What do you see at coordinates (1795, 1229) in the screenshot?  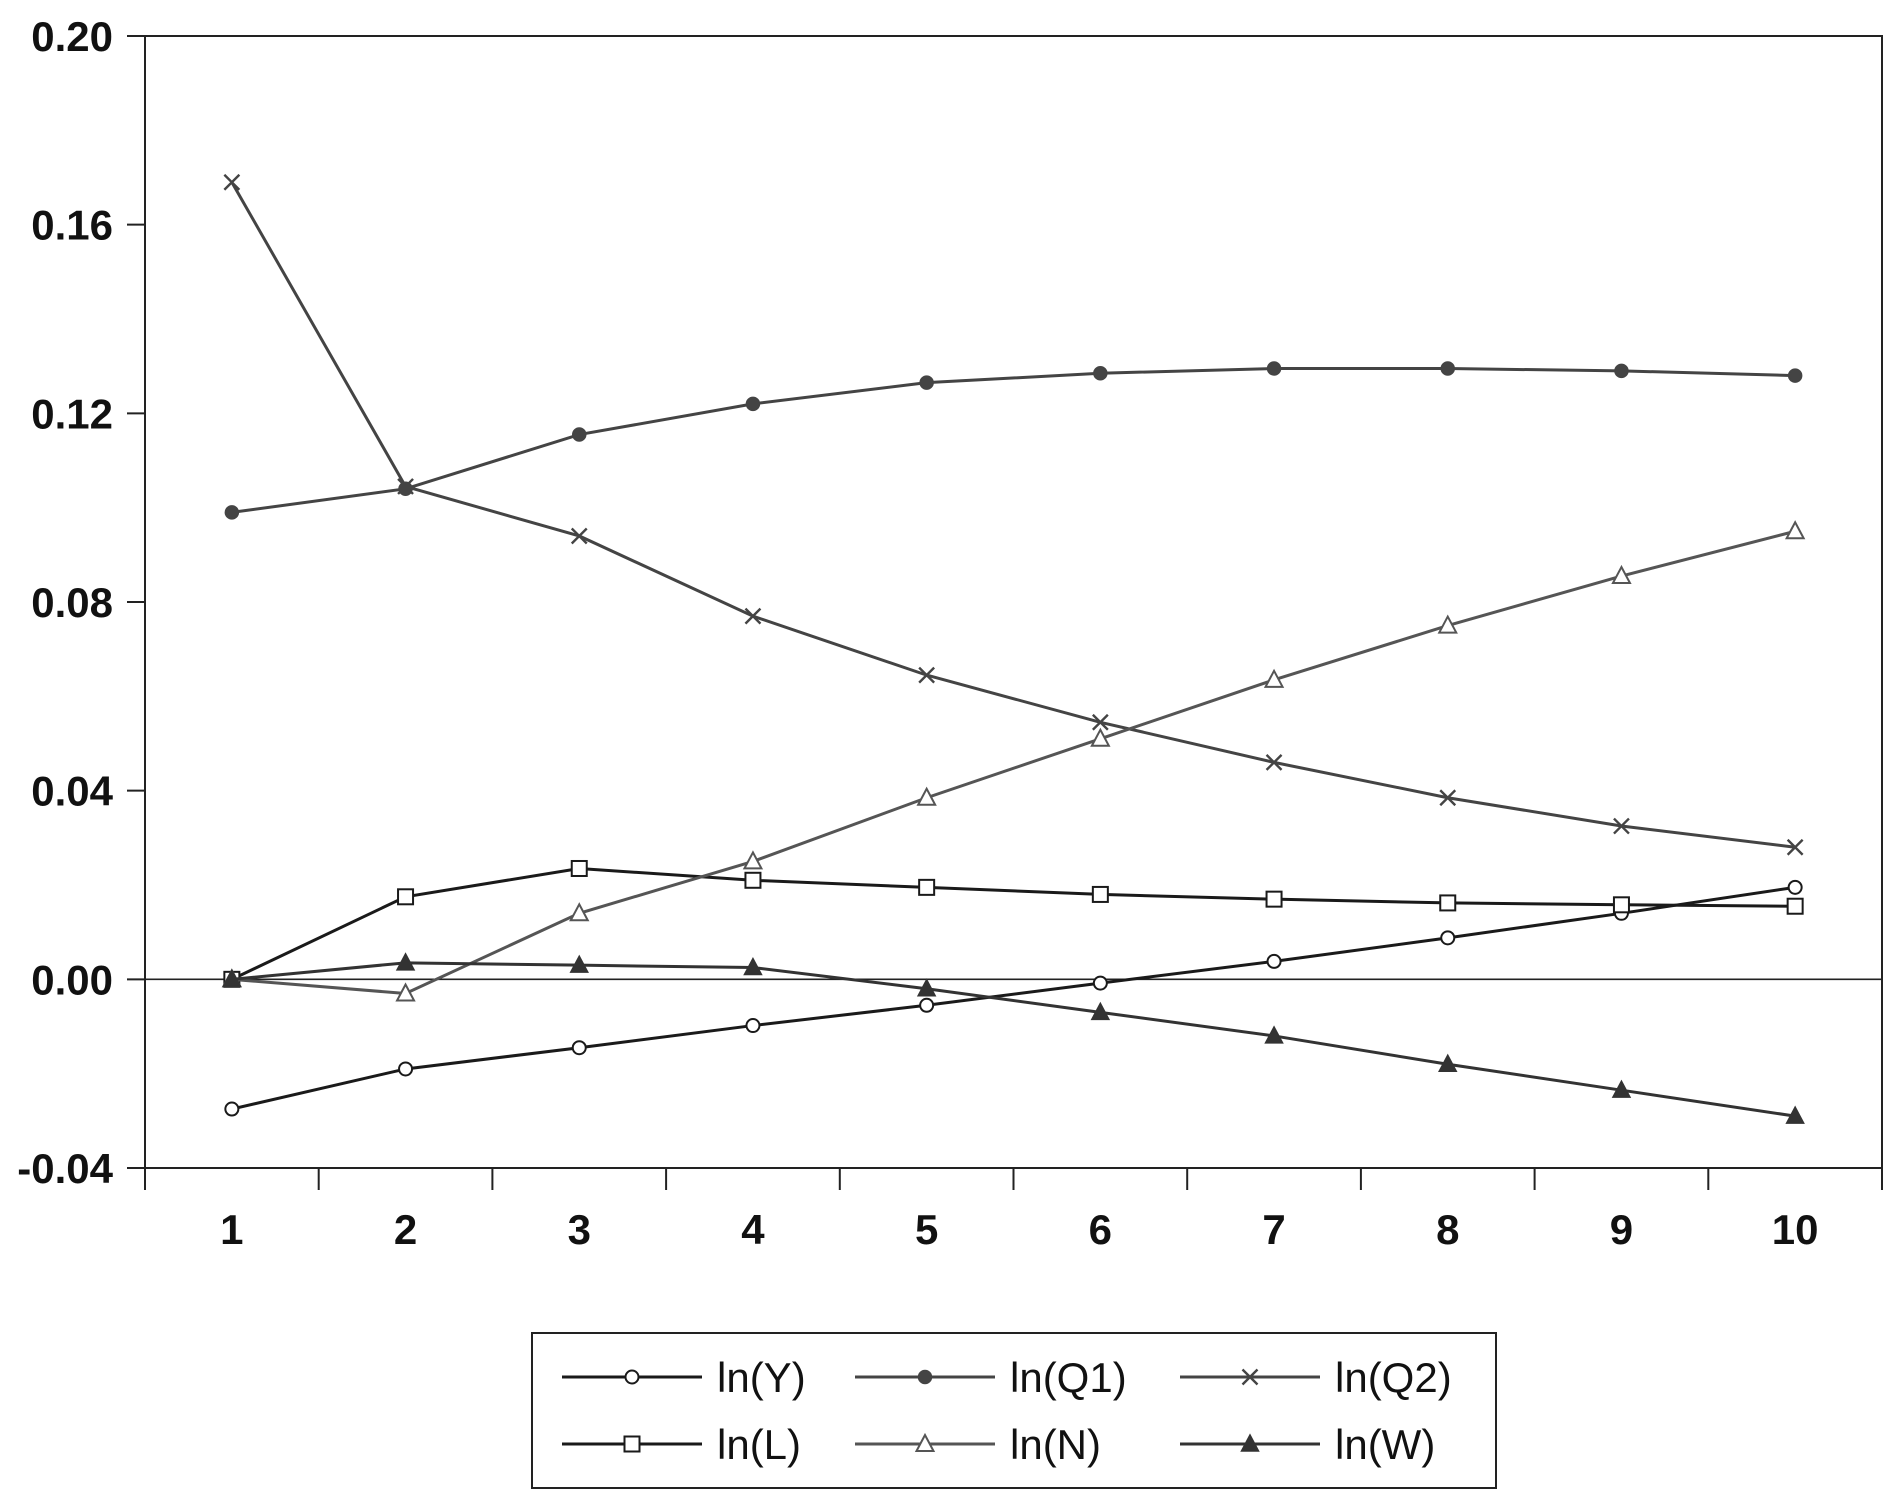 I see `x-tick-label: 10` at bounding box center [1795, 1229].